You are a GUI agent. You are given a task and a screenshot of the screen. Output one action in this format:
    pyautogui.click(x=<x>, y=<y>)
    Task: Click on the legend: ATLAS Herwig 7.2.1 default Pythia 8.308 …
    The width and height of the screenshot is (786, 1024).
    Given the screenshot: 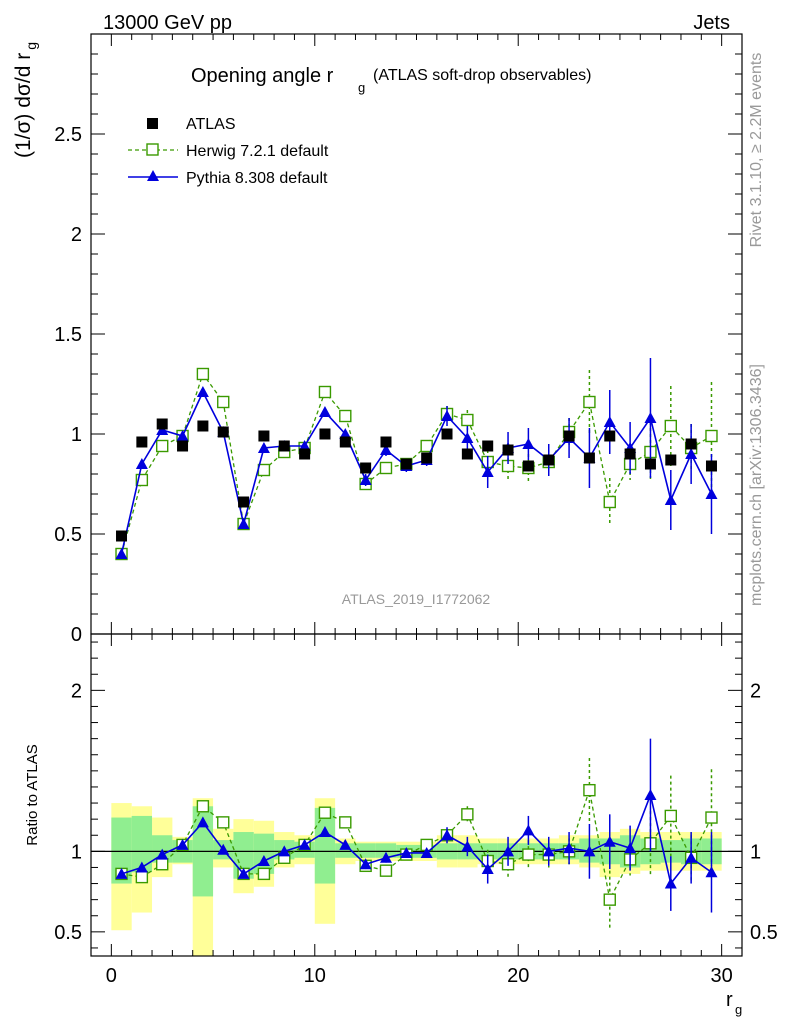 What is the action you would take?
    pyautogui.click(x=228, y=151)
    